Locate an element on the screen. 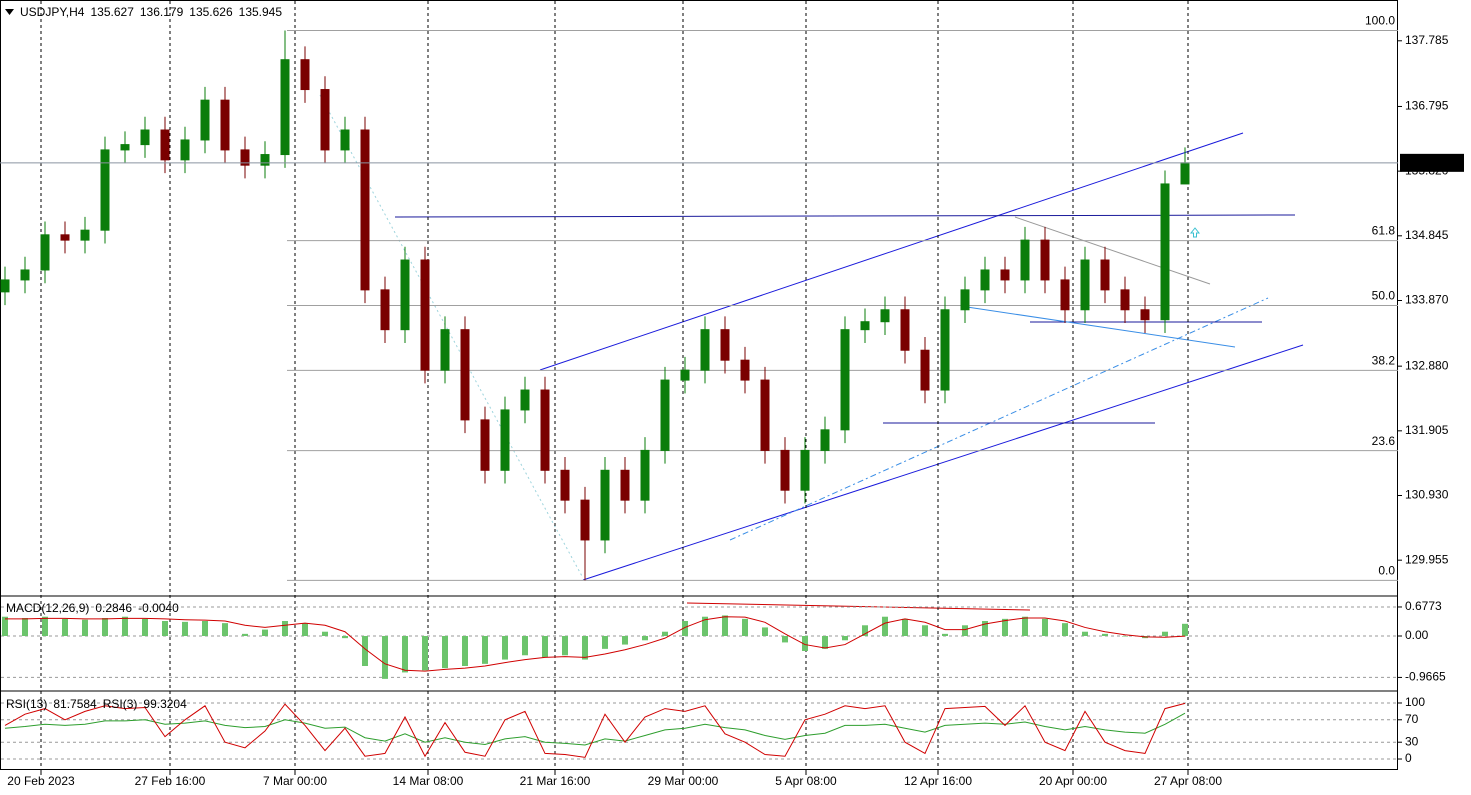  fib-label: 23.6 is located at coordinates (1384, 441).